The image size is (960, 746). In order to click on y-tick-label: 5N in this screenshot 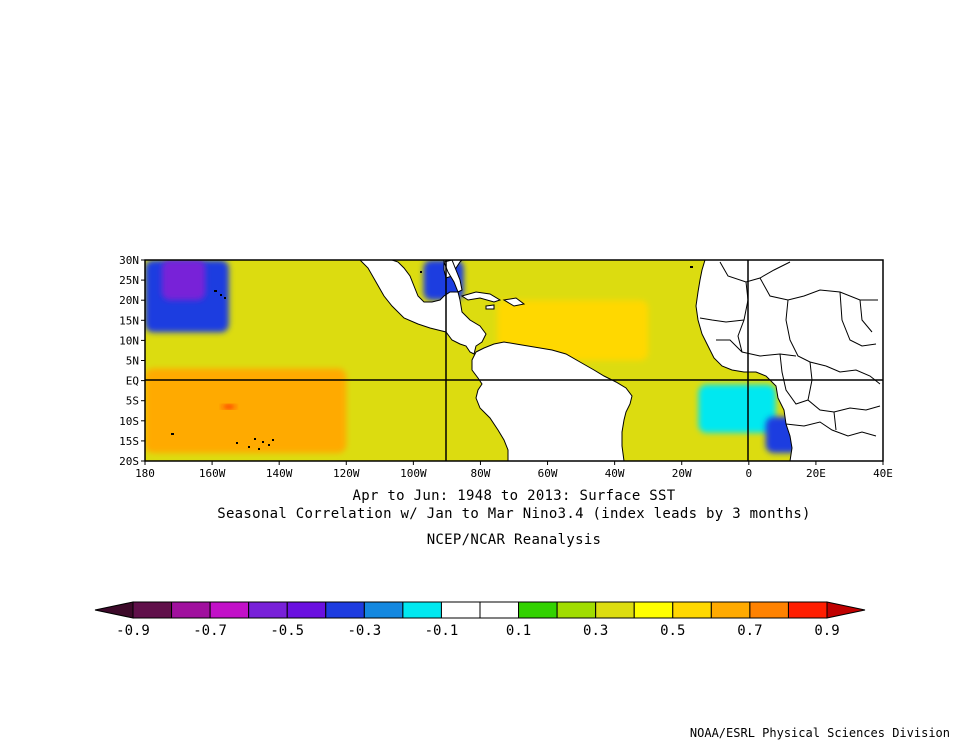, I will do `click(132, 361)`.